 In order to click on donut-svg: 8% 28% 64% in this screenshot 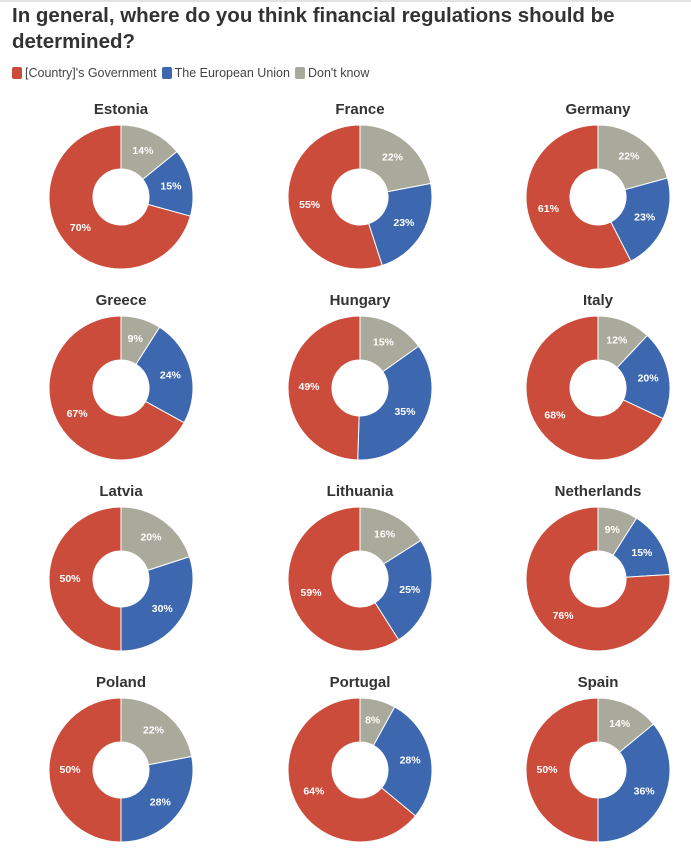, I will do `click(360, 770)`.